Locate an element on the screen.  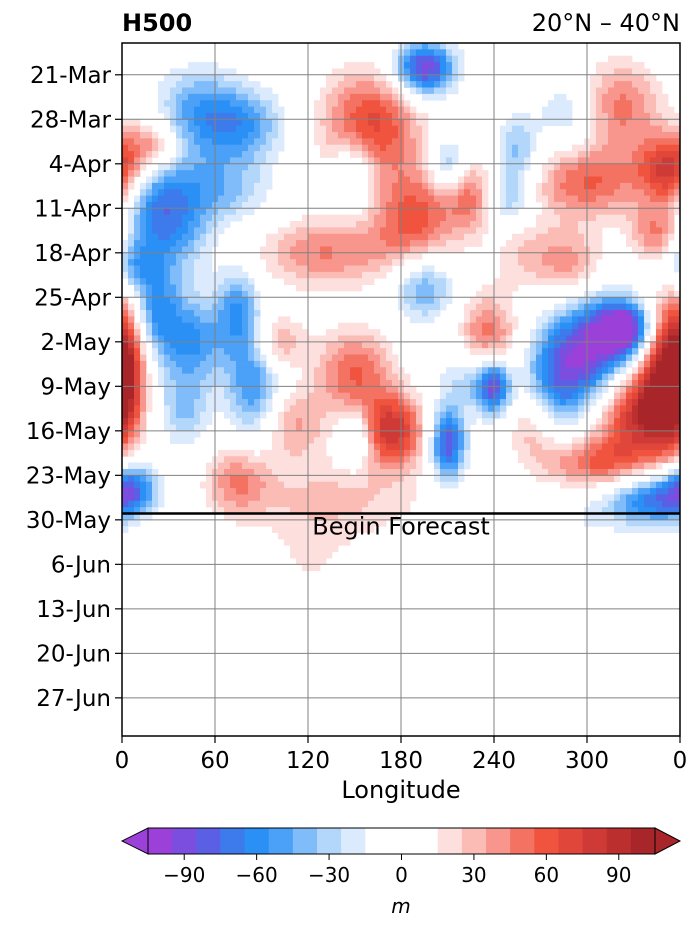
colorbar-swatch is located at coordinates (329, 841).